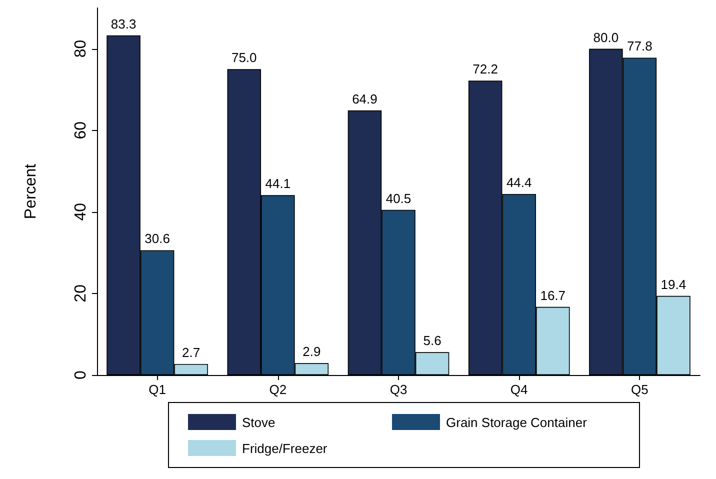 This screenshot has height=479, width=716. What do you see at coordinates (606, 37) in the screenshot?
I see `data-label: 80.0` at bounding box center [606, 37].